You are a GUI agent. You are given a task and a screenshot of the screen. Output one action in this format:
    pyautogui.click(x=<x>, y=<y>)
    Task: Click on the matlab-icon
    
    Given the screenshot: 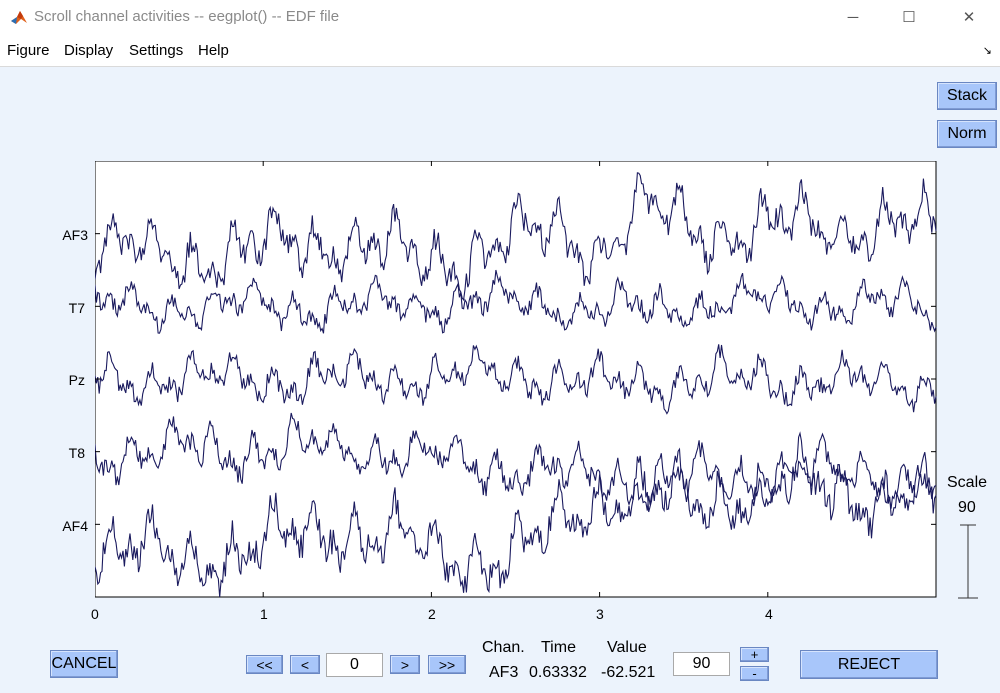 What is the action you would take?
    pyautogui.click(x=19, y=17)
    